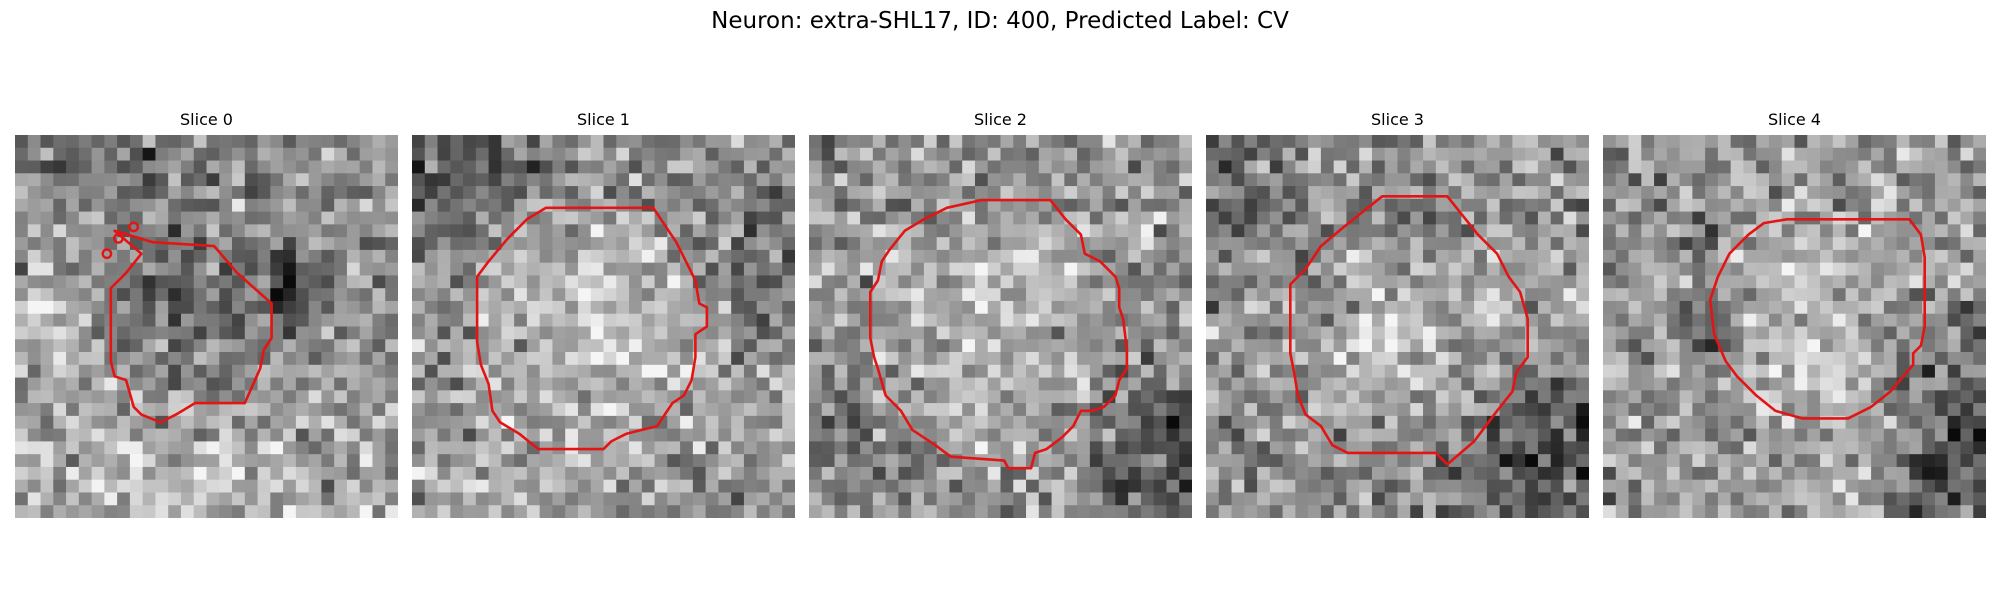 This screenshot has width=2000, height=600. What do you see at coordinates (206, 119) in the screenshot?
I see `slice-title: Slice 0` at bounding box center [206, 119].